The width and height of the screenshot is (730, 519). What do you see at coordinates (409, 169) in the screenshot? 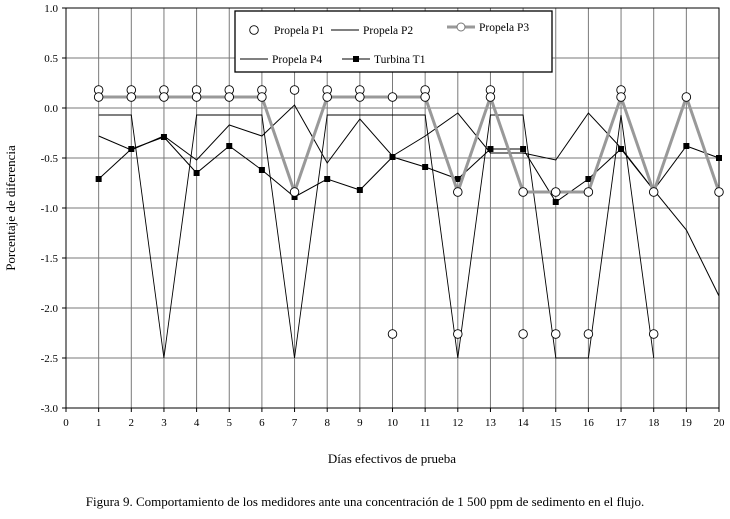
I see `series-line-turbina-t1` at bounding box center [409, 169].